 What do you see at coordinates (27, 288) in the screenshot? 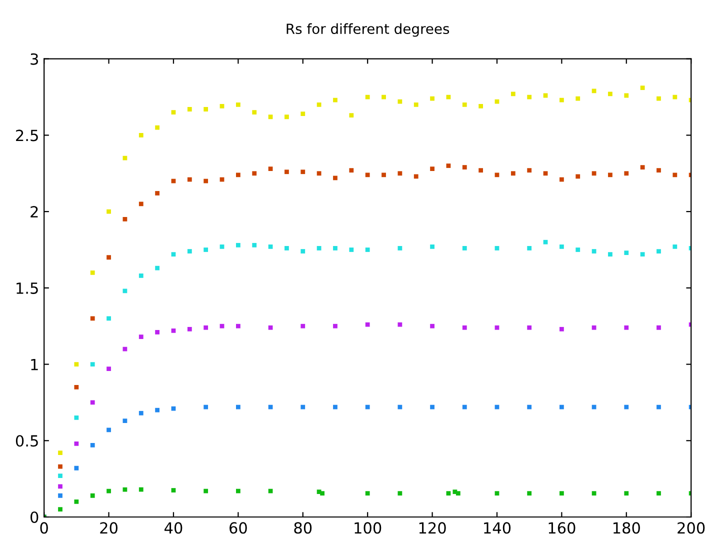
I see `y-tick-label: 1.5` at bounding box center [27, 288].